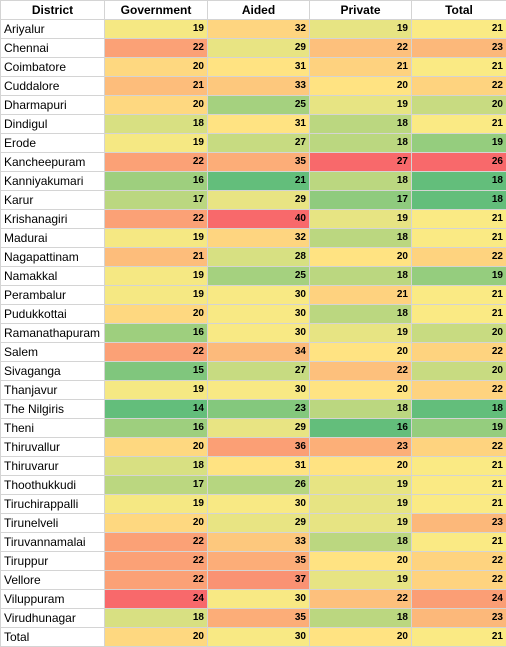  What do you see at coordinates (459, 580) in the screenshot?
I see `heatmap-cell-total: 22` at bounding box center [459, 580].